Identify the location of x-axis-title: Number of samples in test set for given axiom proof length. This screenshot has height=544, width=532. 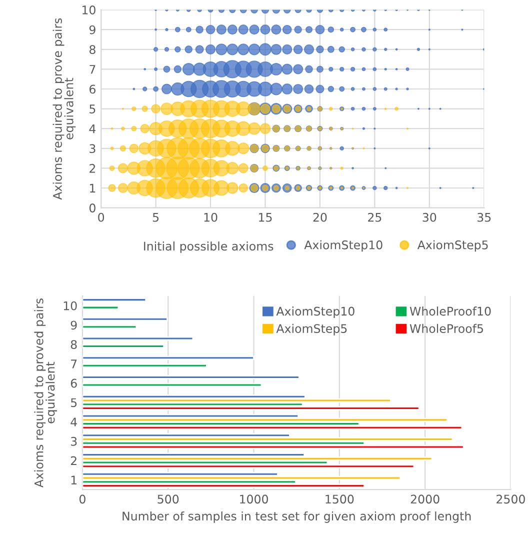
(296, 517).